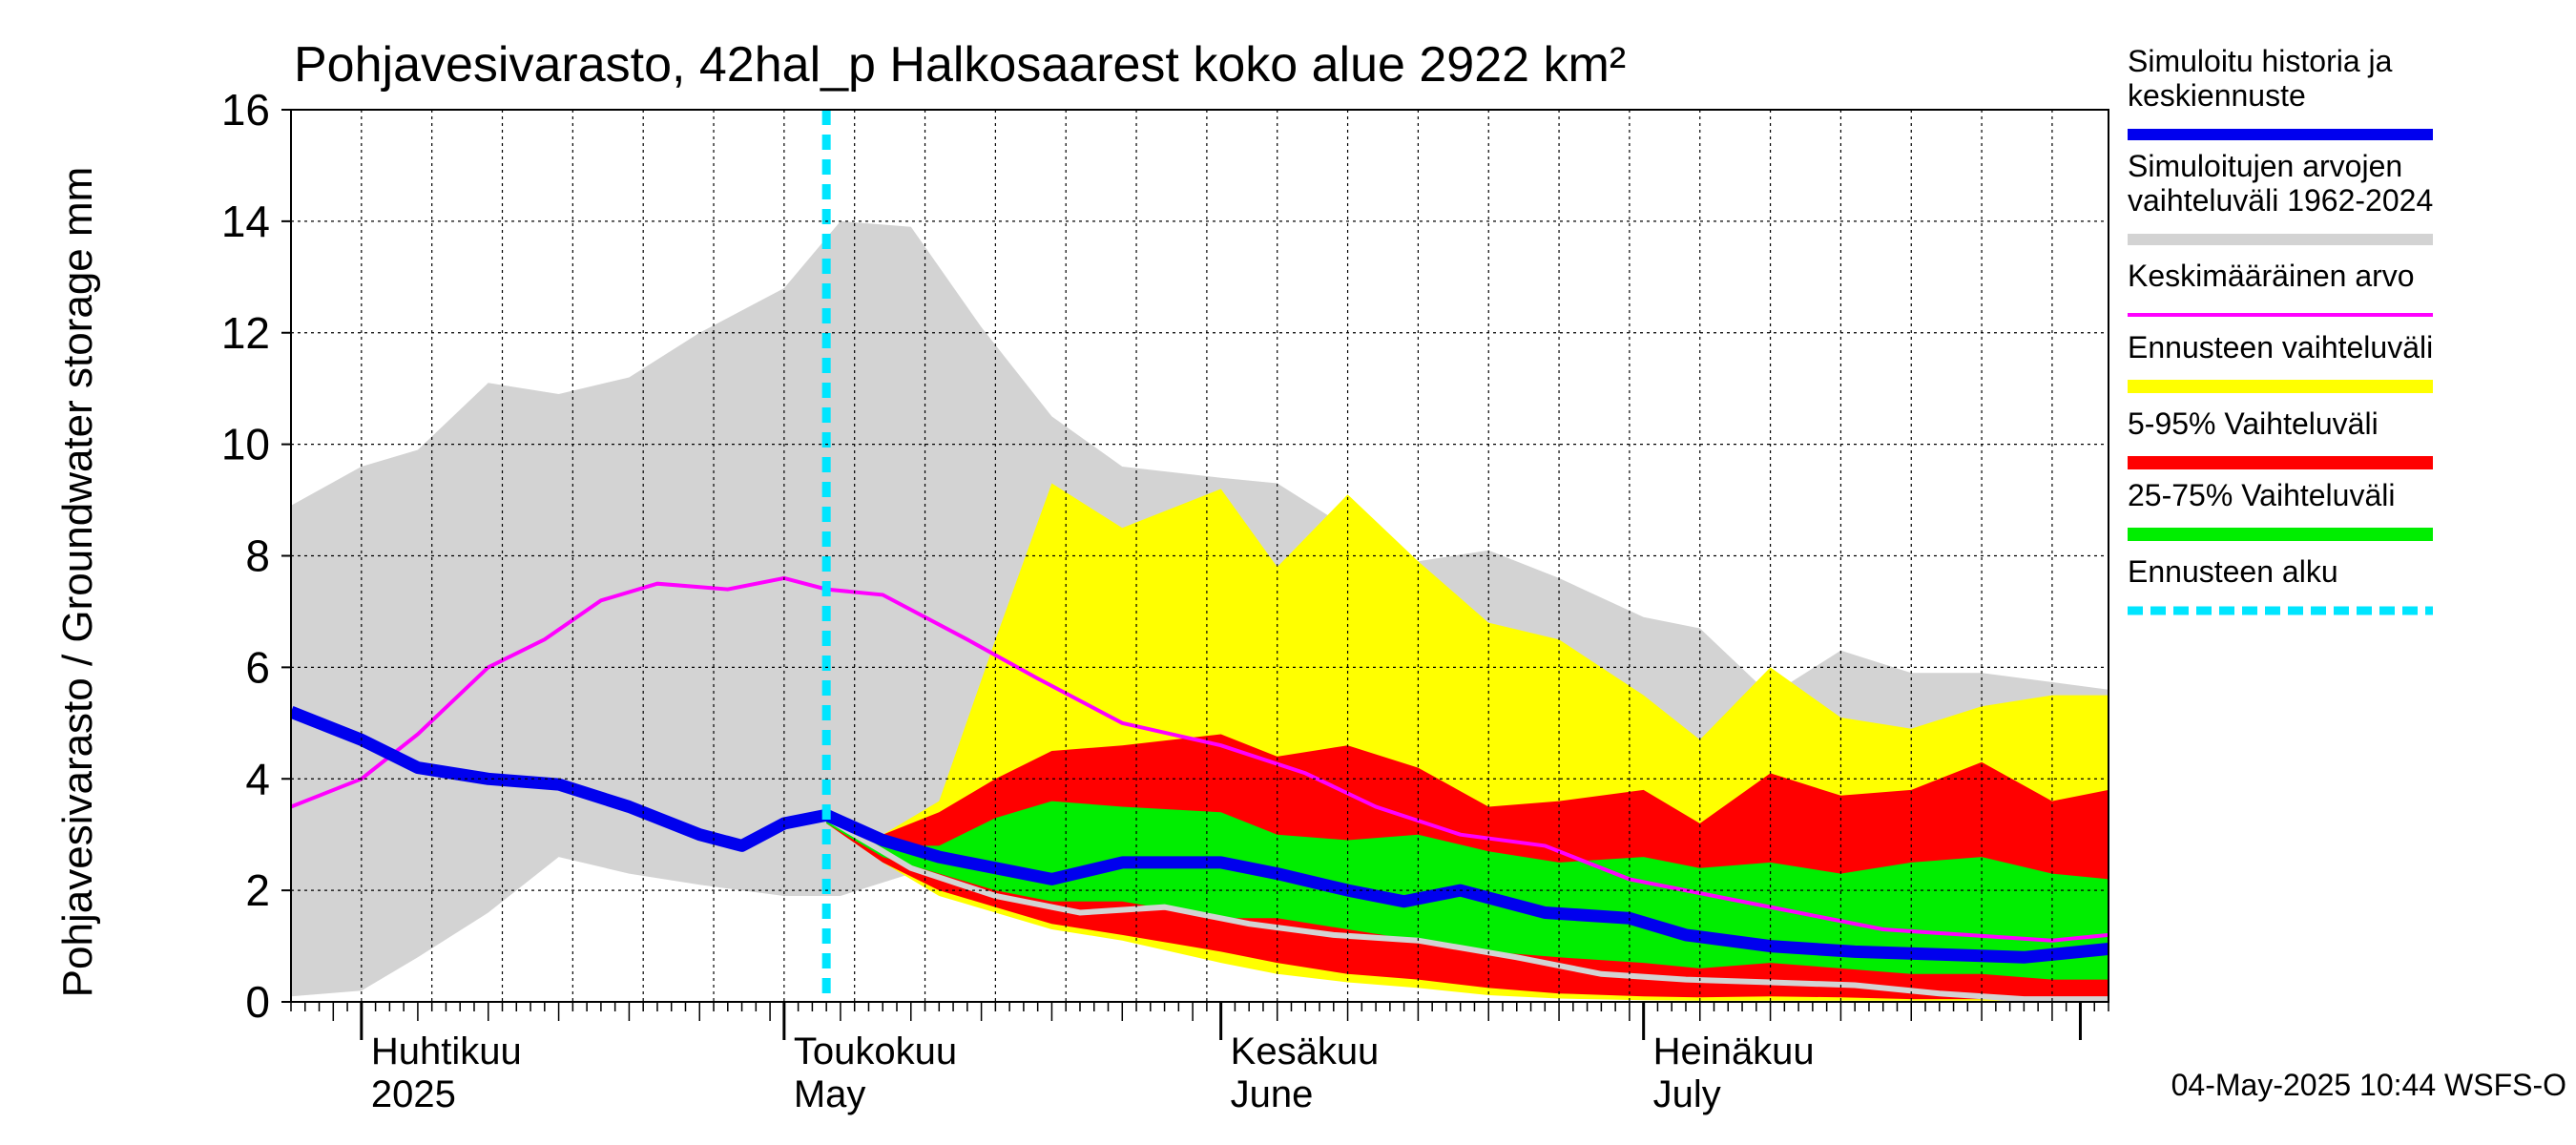  Describe the element at coordinates (2261, 495) in the screenshot. I see `legend-label: 25-75% Vaihteluväli` at that location.